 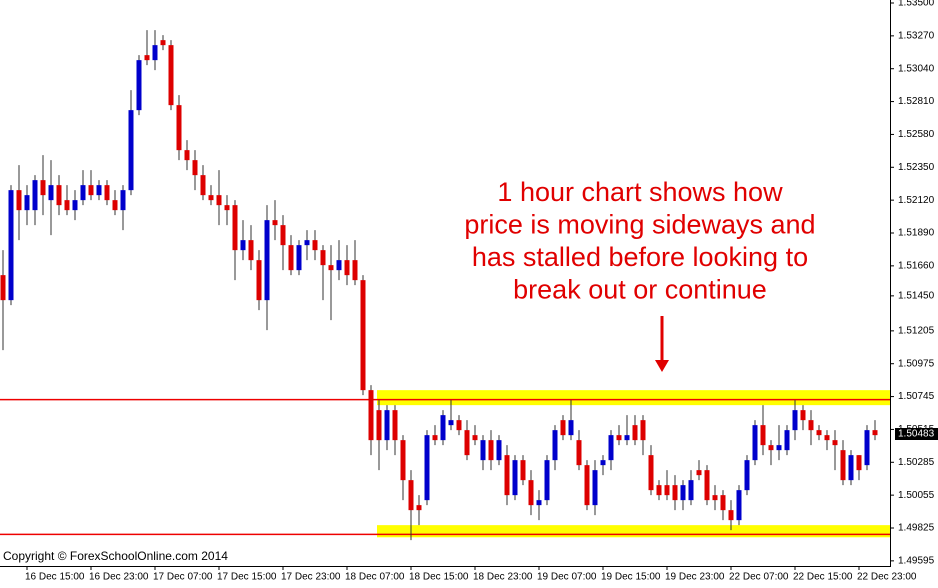 I want to click on x-tick-label: 19 Dec 23:00, so click(x=695, y=577).